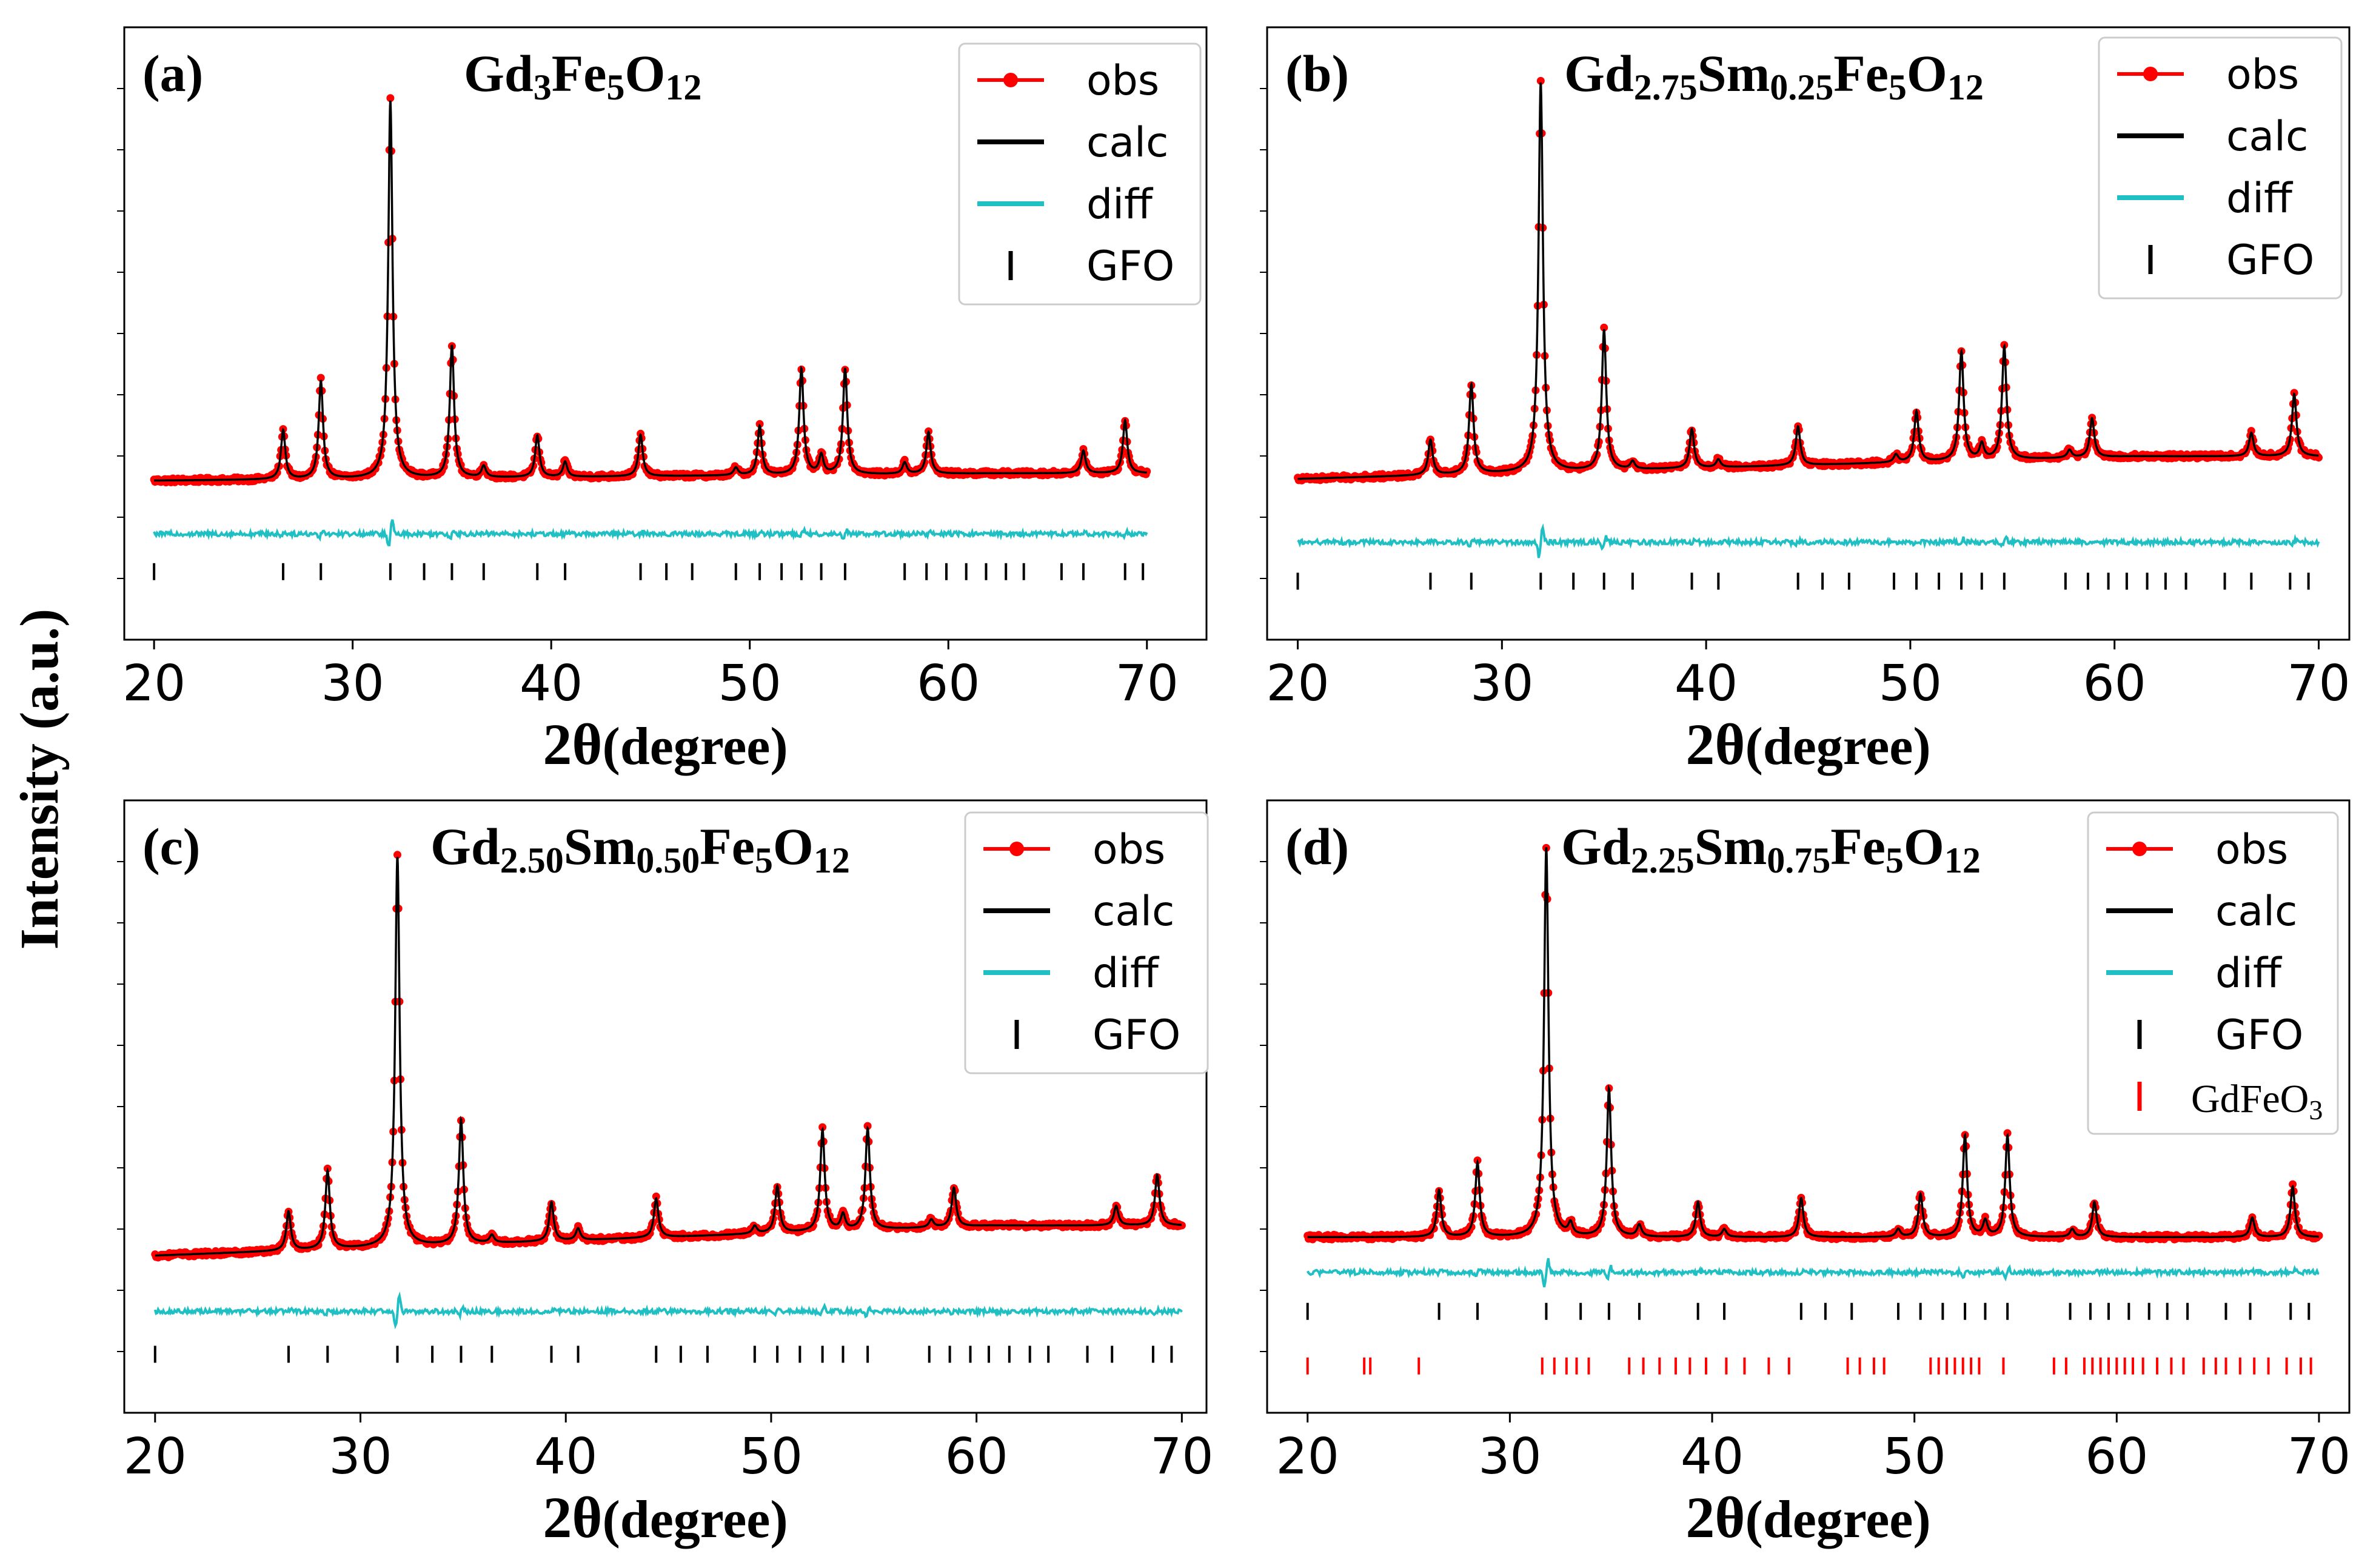 This screenshot has width=2356, height=1568. What do you see at coordinates (600, 847) in the screenshot?
I see `panel-c-title-element: Sm` at bounding box center [600, 847].